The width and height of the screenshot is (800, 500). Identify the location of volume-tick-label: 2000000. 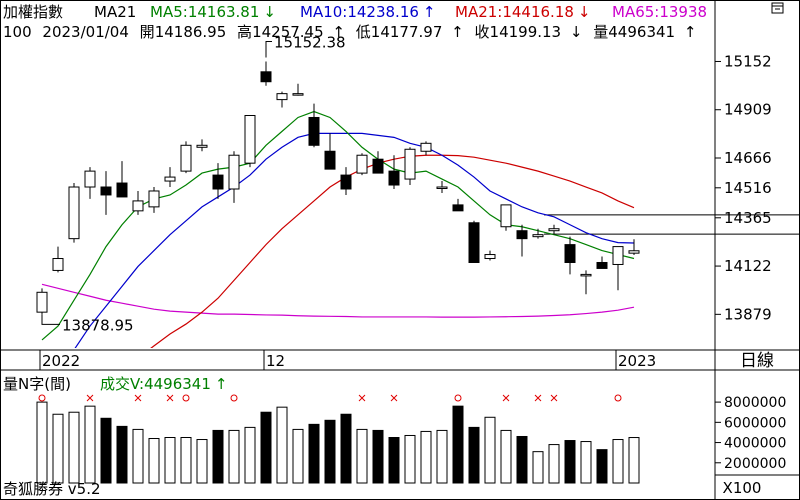
(755, 464).